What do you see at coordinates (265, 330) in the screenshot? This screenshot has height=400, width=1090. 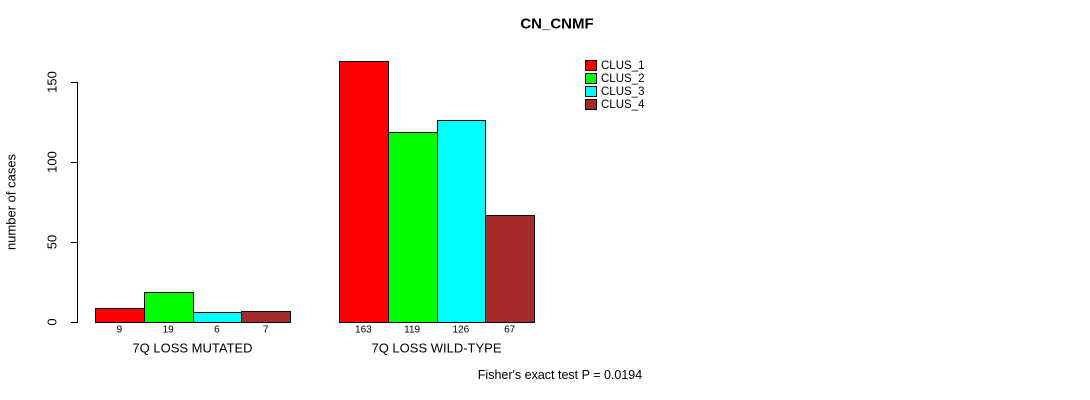 I see `bar-value-label: 7` at bounding box center [265, 330].